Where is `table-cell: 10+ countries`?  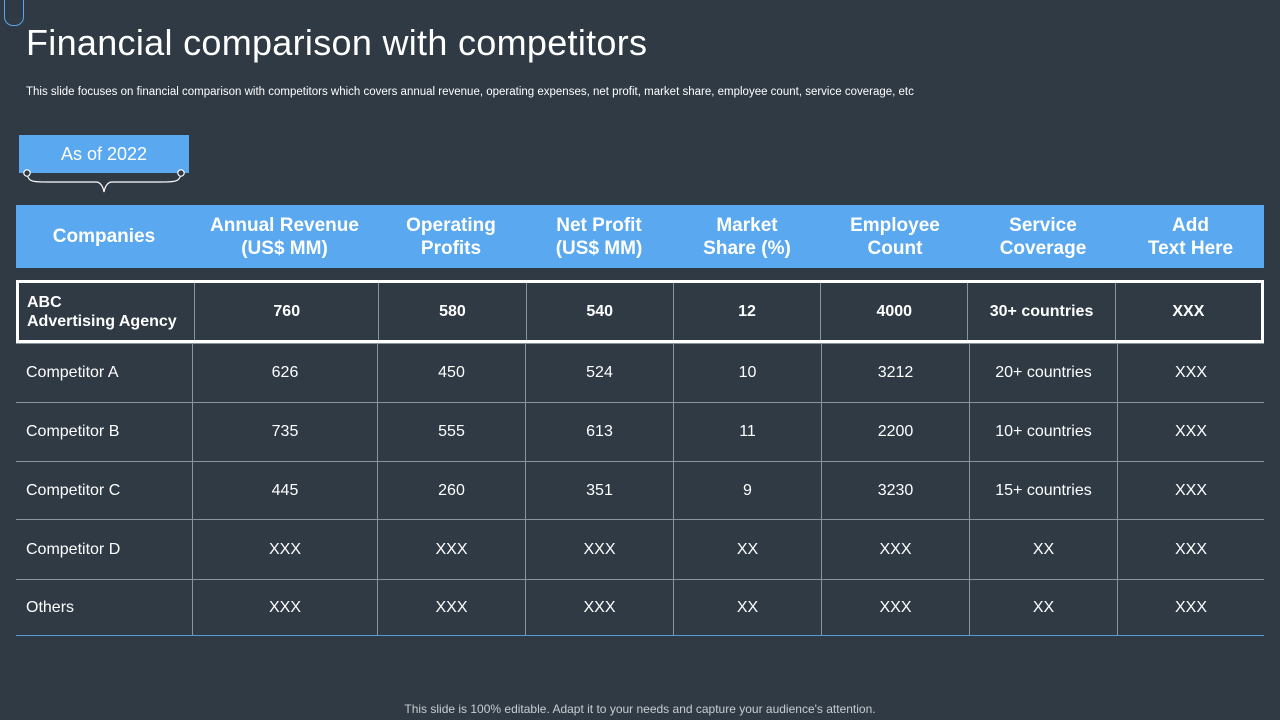
table-cell: 10+ countries is located at coordinates (1043, 432).